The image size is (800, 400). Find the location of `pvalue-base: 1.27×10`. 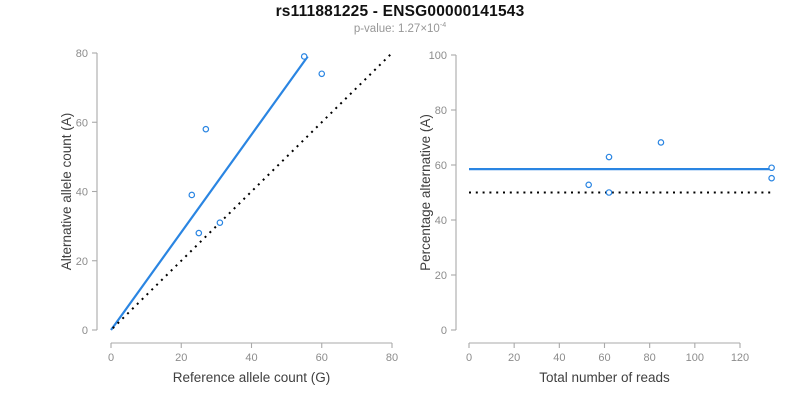

pvalue-base: 1.27×10 is located at coordinates (418, 29).